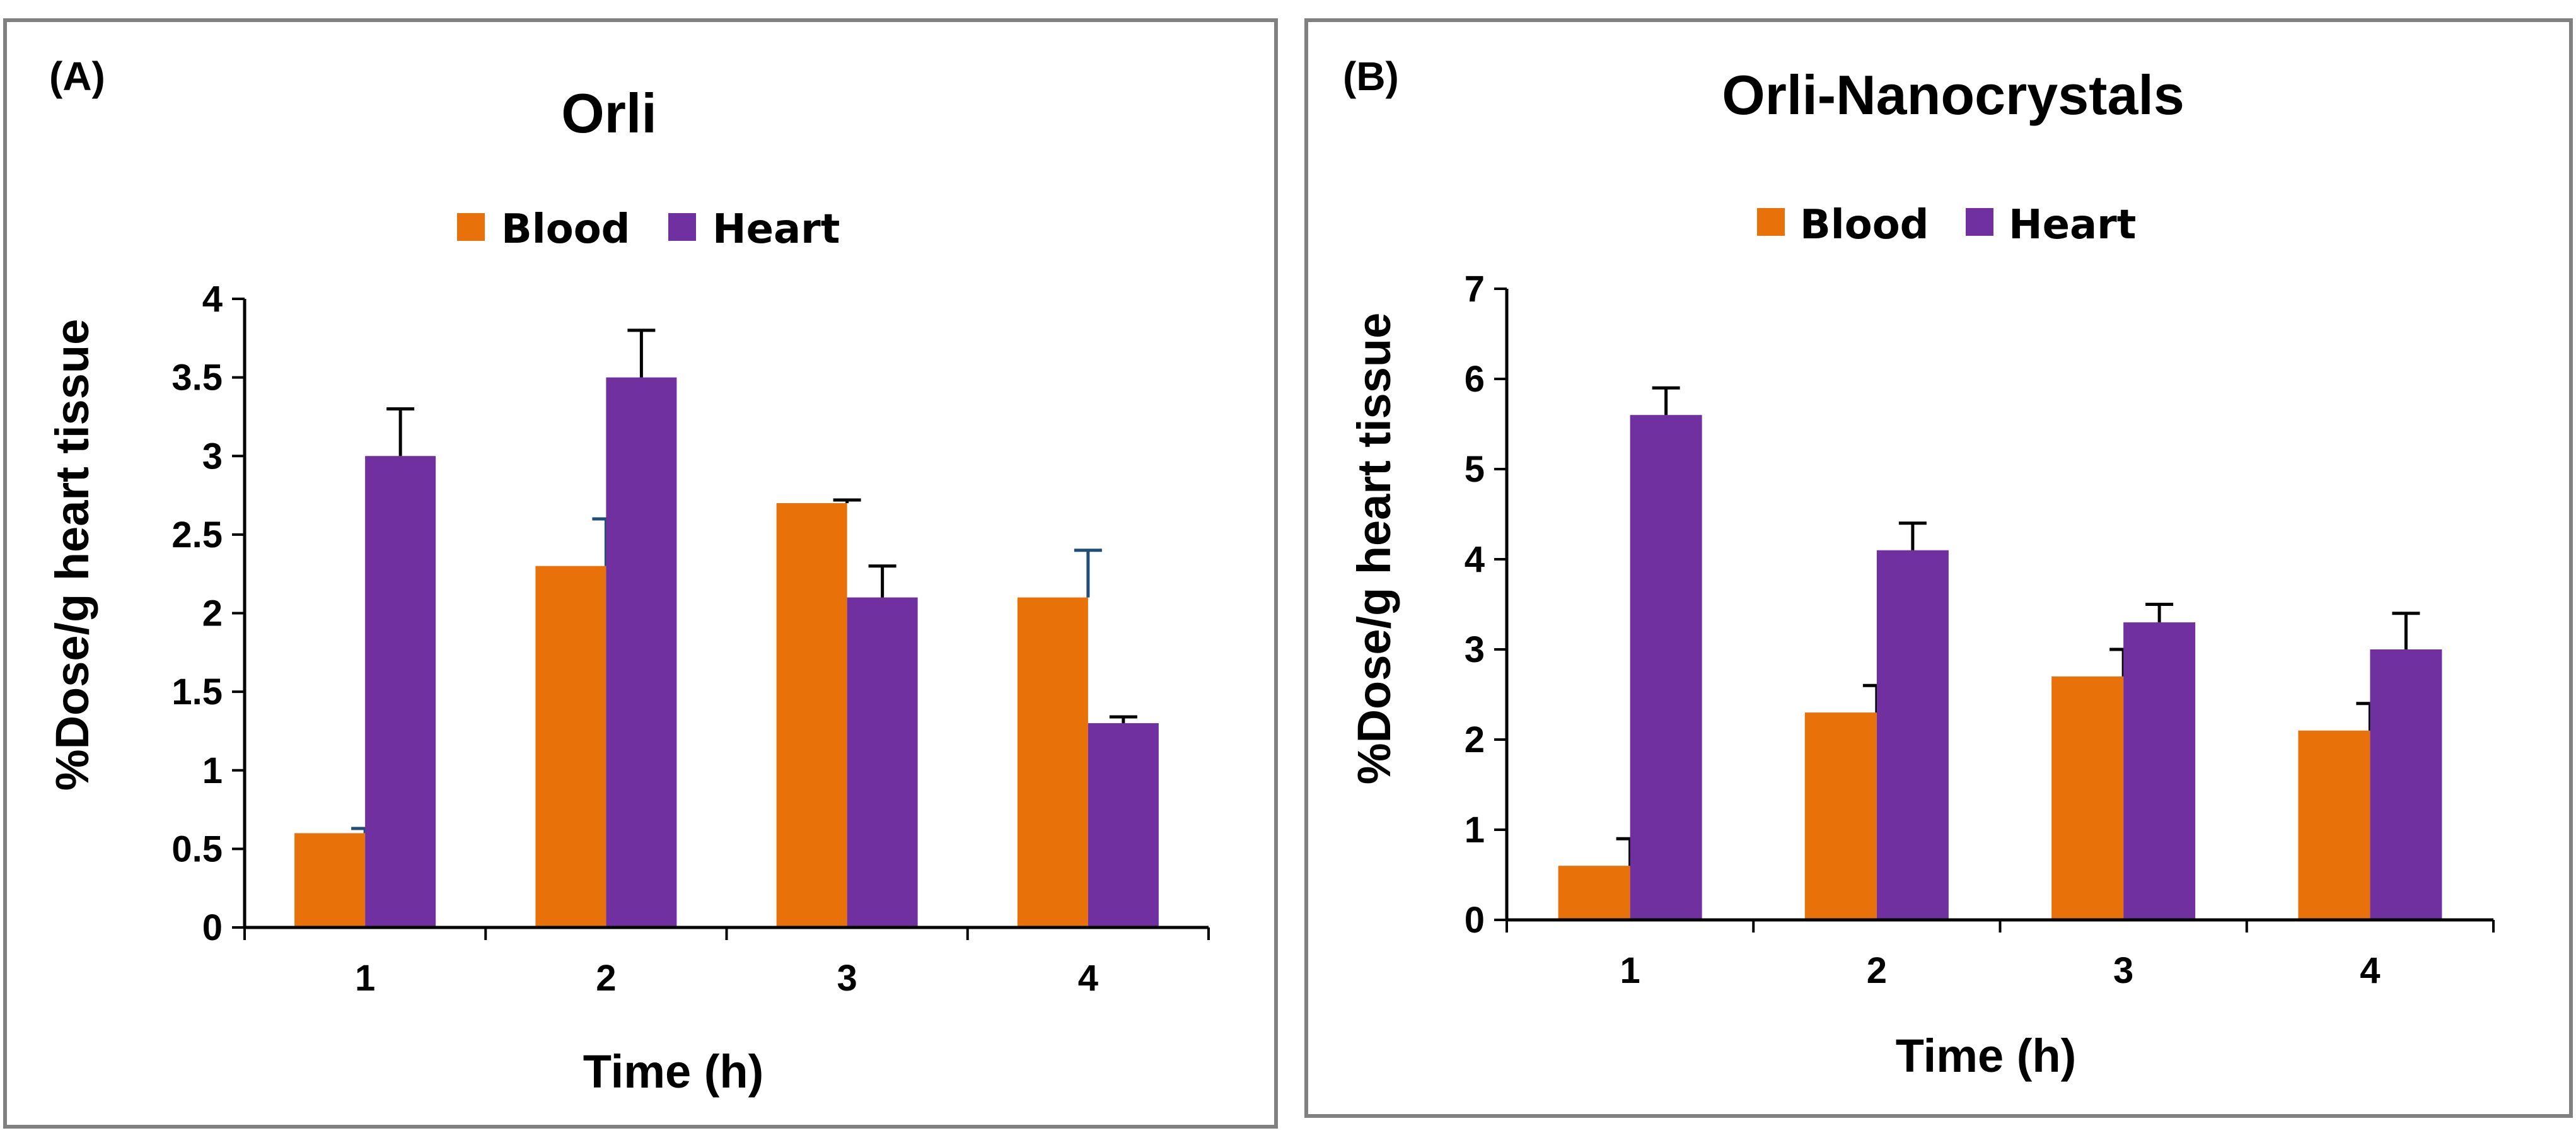 The height and width of the screenshot is (1133, 2576). What do you see at coordinates (1475, 469) in the screenshot?
I see `y-tick-label: 5` at bounding box center [1475, 469].